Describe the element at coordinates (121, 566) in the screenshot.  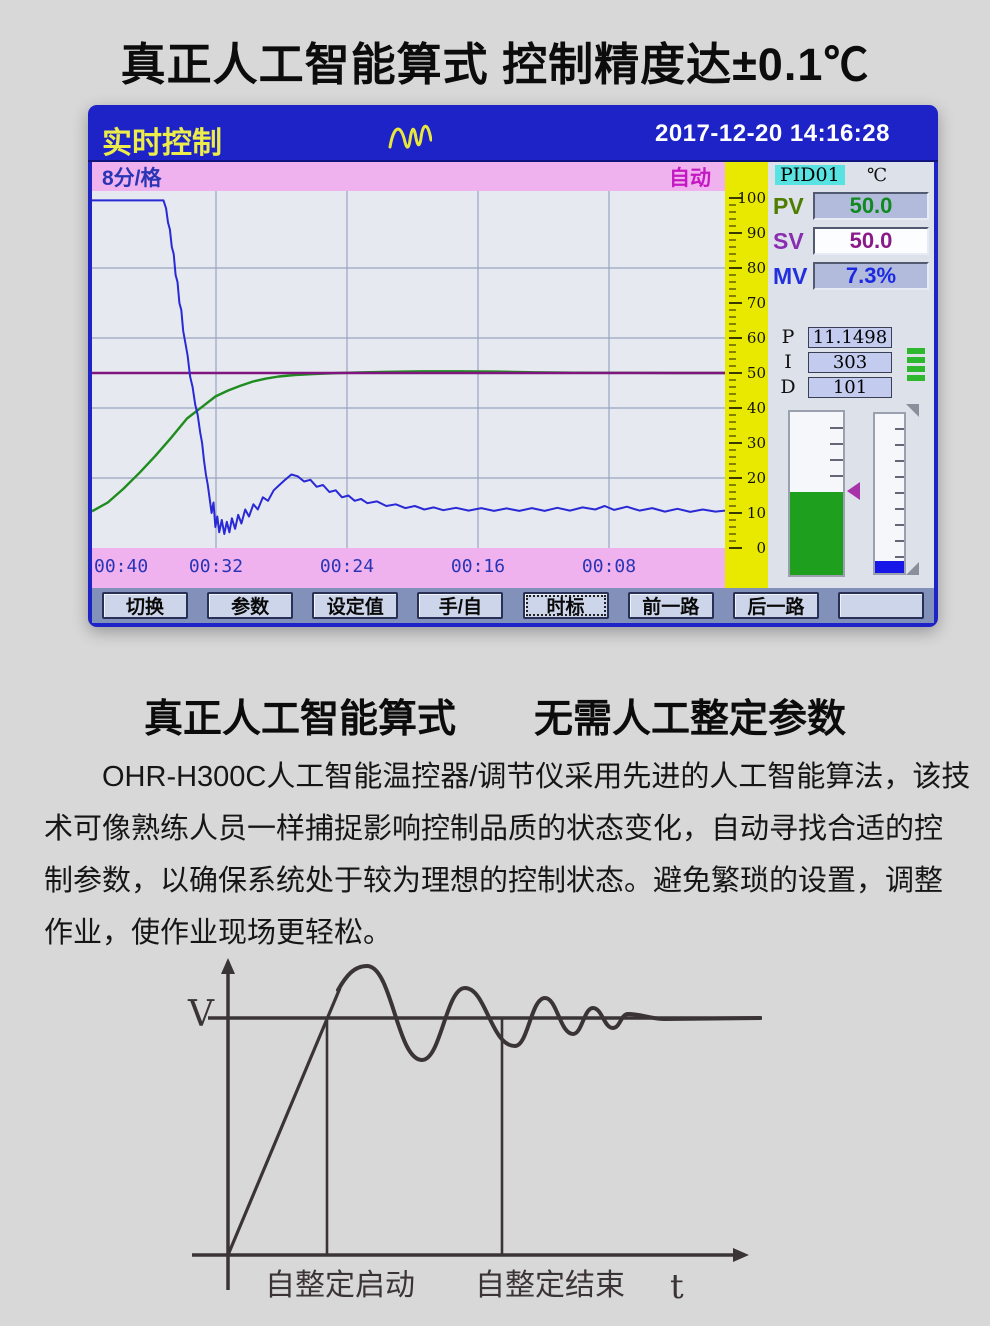
I see `time-tick: 00:40` at that location.